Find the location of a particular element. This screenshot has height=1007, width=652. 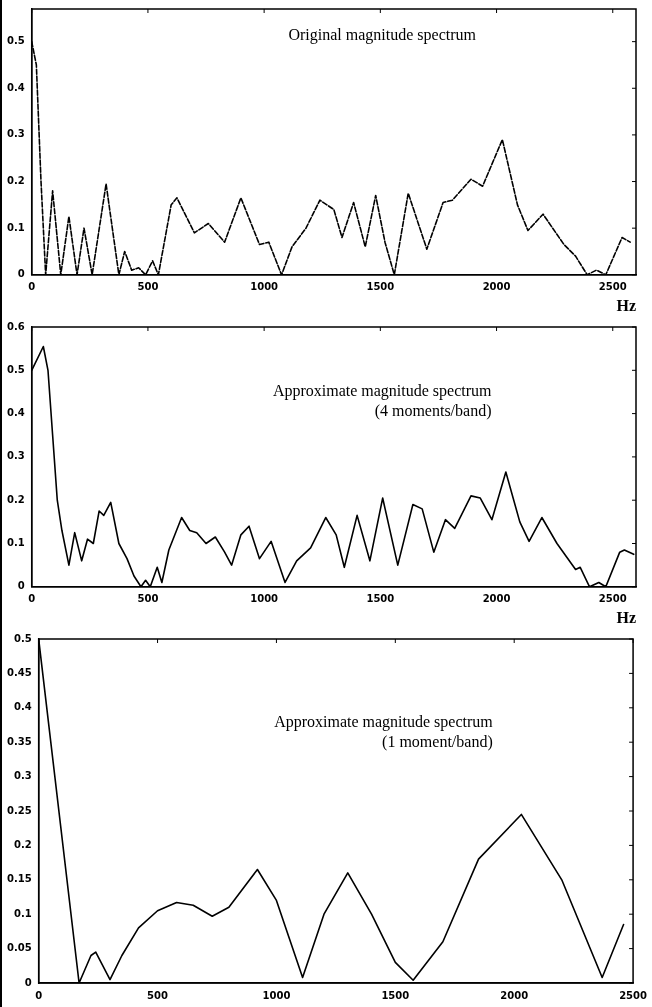

y-tick-label: 0.15 is located at coordinates (19, 879).